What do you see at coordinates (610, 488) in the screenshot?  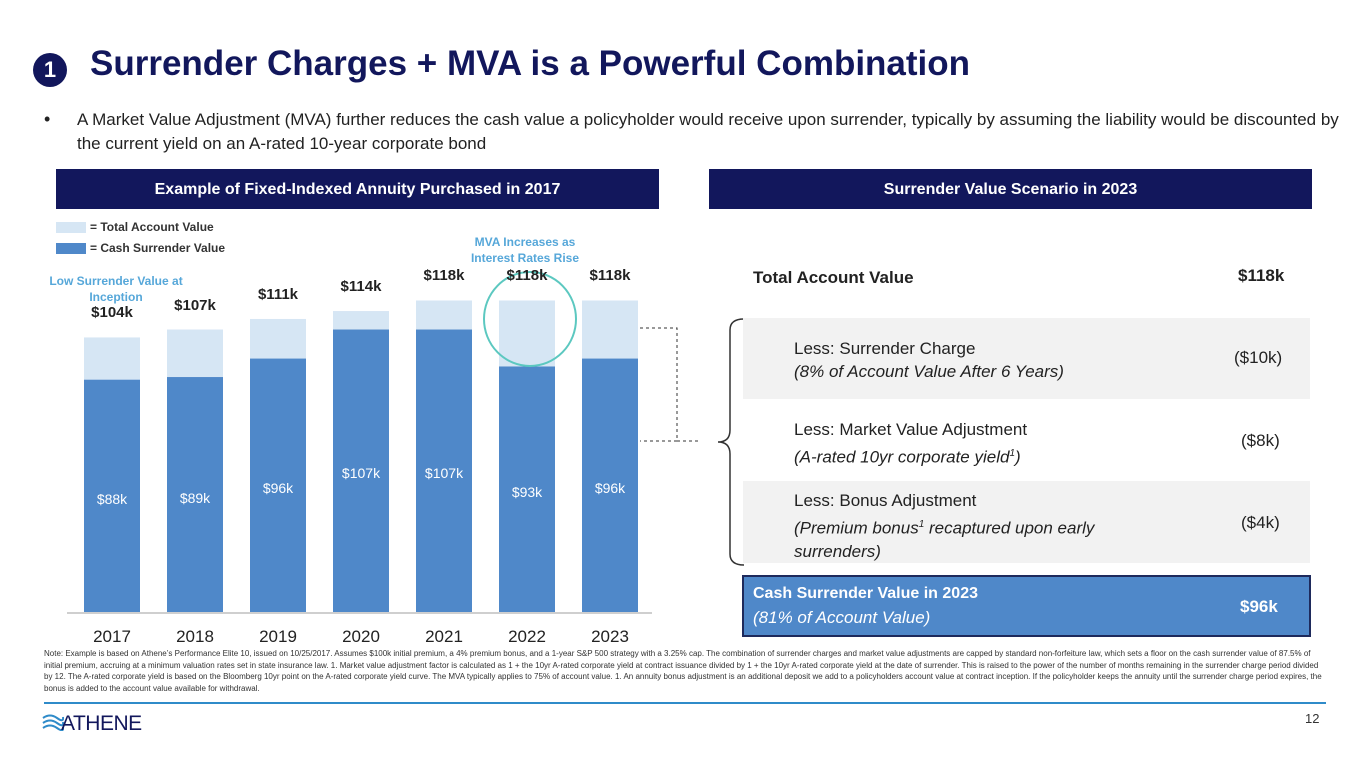 I see `cash-label-2023: $96k` at bounding box center [610, 488].